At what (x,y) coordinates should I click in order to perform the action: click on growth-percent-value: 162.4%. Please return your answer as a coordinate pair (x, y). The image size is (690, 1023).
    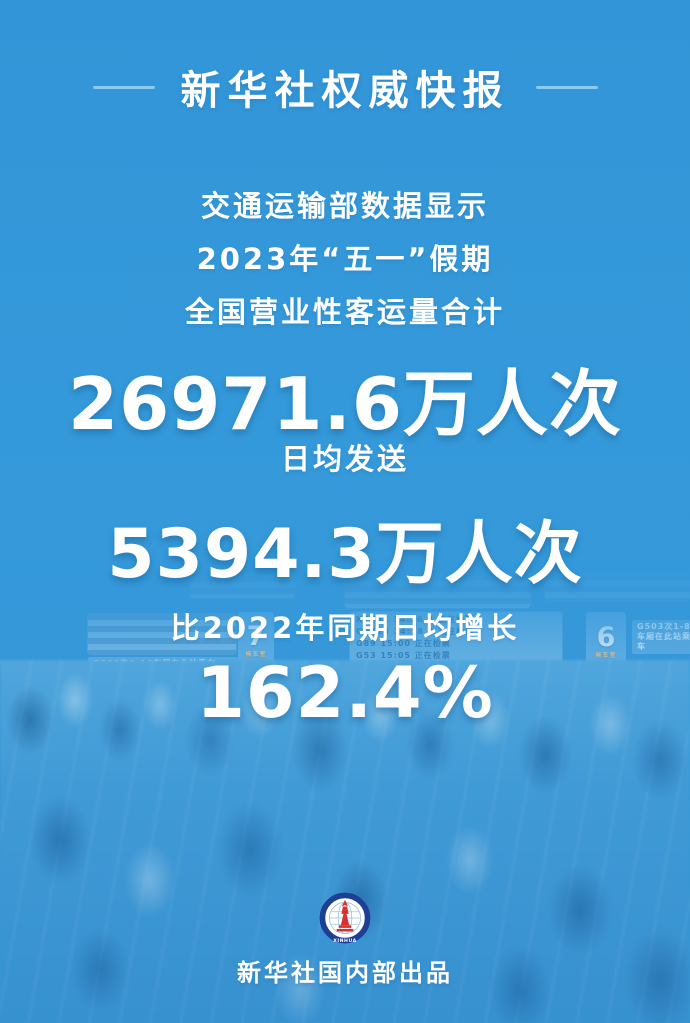
    Looking at the image, I should click on (345, 693).